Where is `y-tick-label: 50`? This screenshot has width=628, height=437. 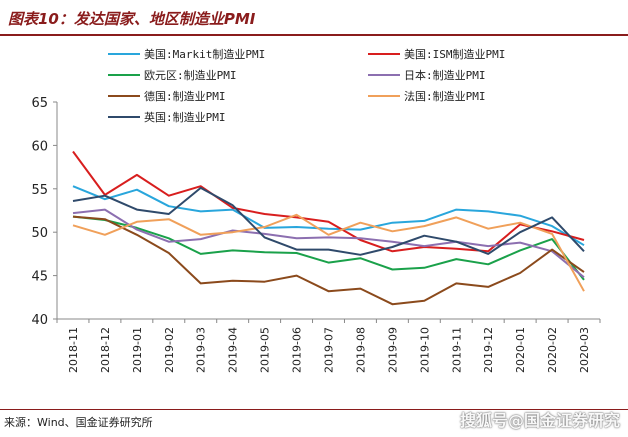
y-tick-label: 50 is located at coordinates (39, 233).